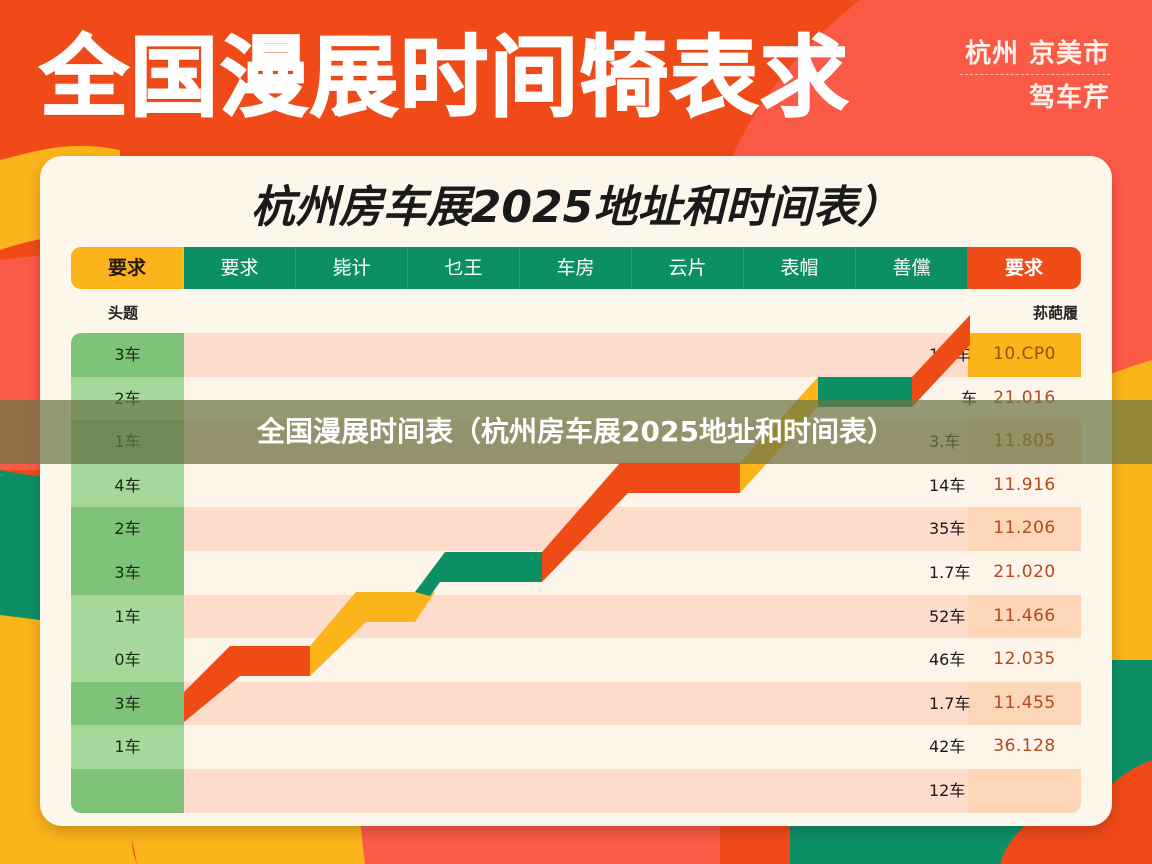  Describe the element at coordinates (1069, 98) in the screenshot. I see `banner-side-line2: 驾车芹` at that location.